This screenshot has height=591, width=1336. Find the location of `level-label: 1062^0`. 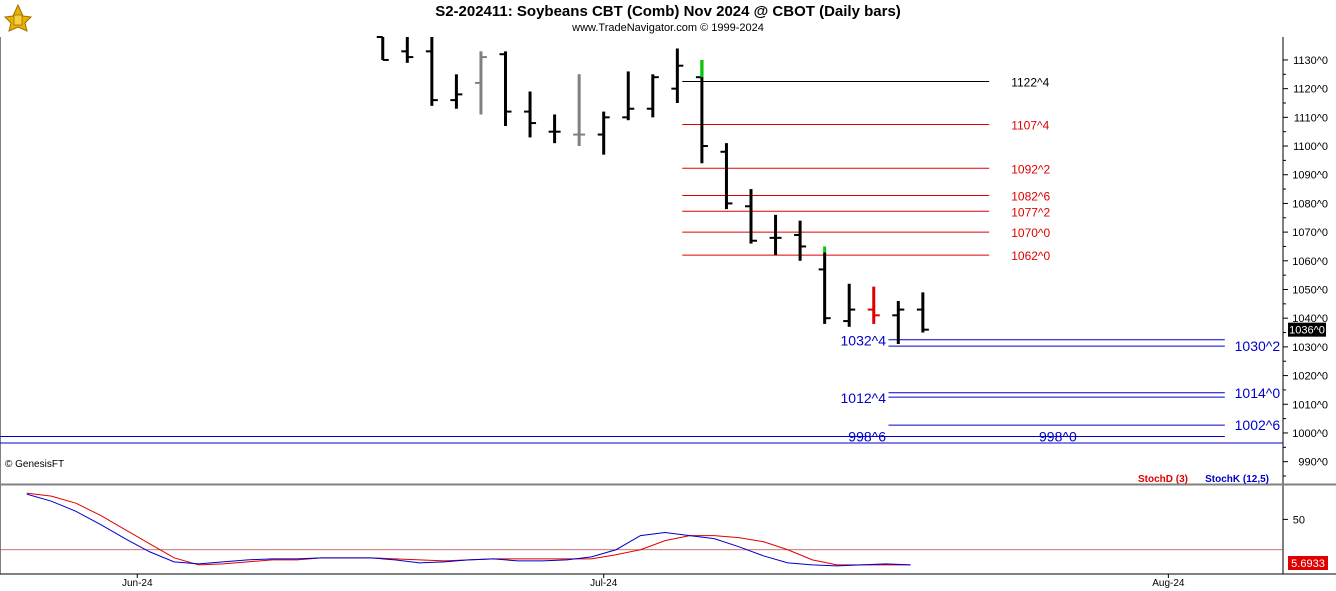

level-label: 1062^0 is located at coordinates (1030, 256).